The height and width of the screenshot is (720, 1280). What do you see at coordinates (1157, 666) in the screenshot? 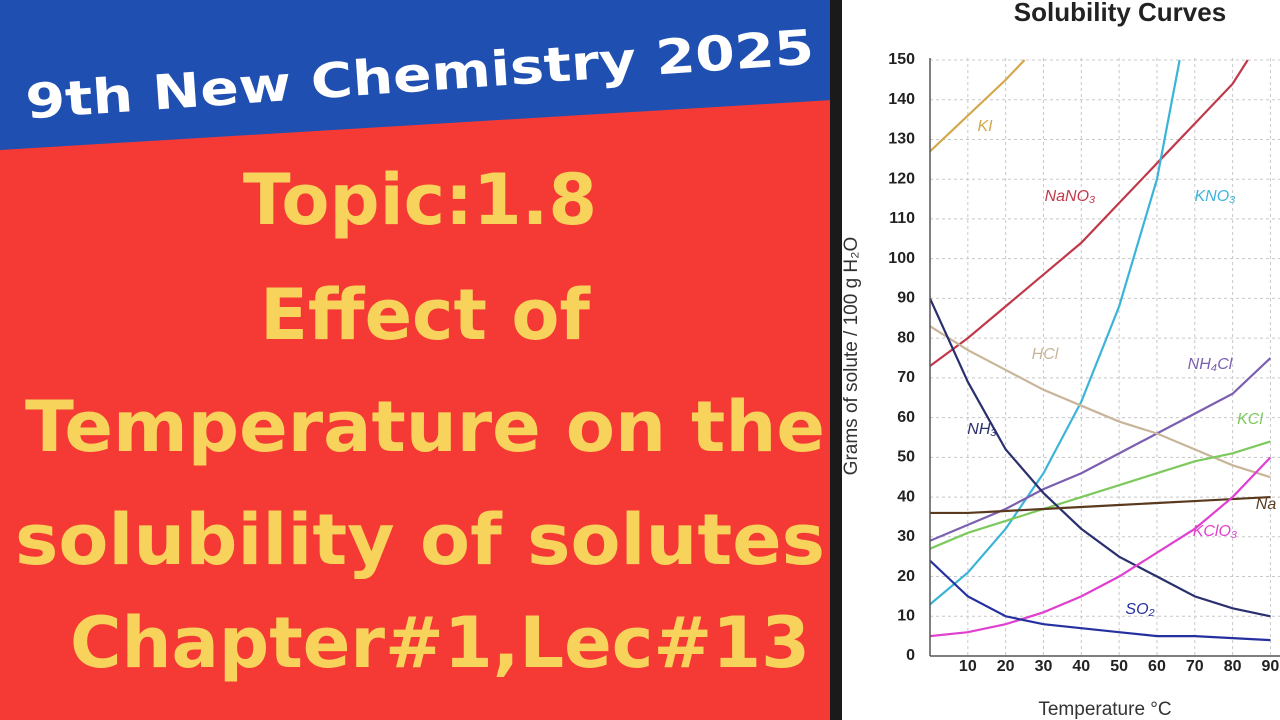
I see `x-tick-label: 60` at bounding box center [1157, 666].